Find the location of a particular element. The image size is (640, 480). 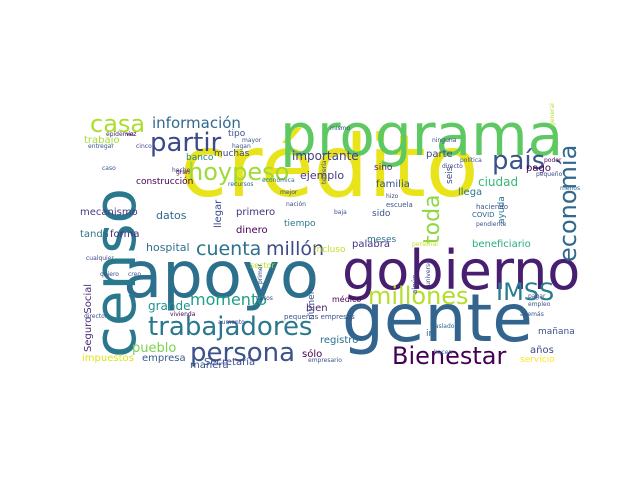

word: primero is located at coordinates (256, 212).